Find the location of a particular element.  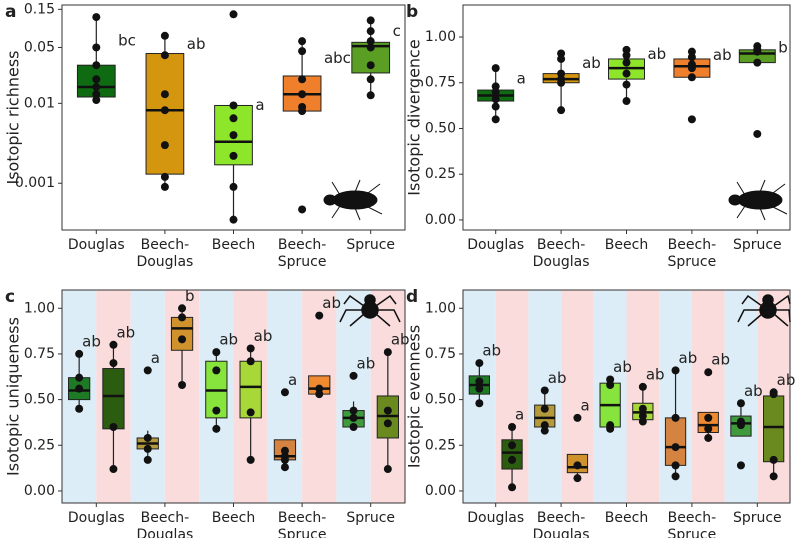

panel-label: c is located at coordinates (10, 297).